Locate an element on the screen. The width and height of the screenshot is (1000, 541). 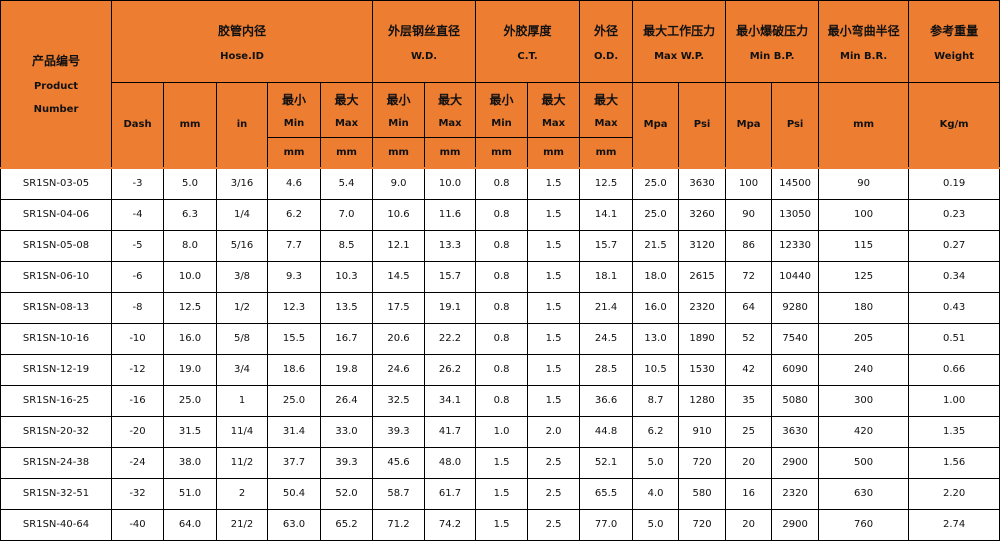
table-cell: 52.0 is located at coordinates (346, 493).